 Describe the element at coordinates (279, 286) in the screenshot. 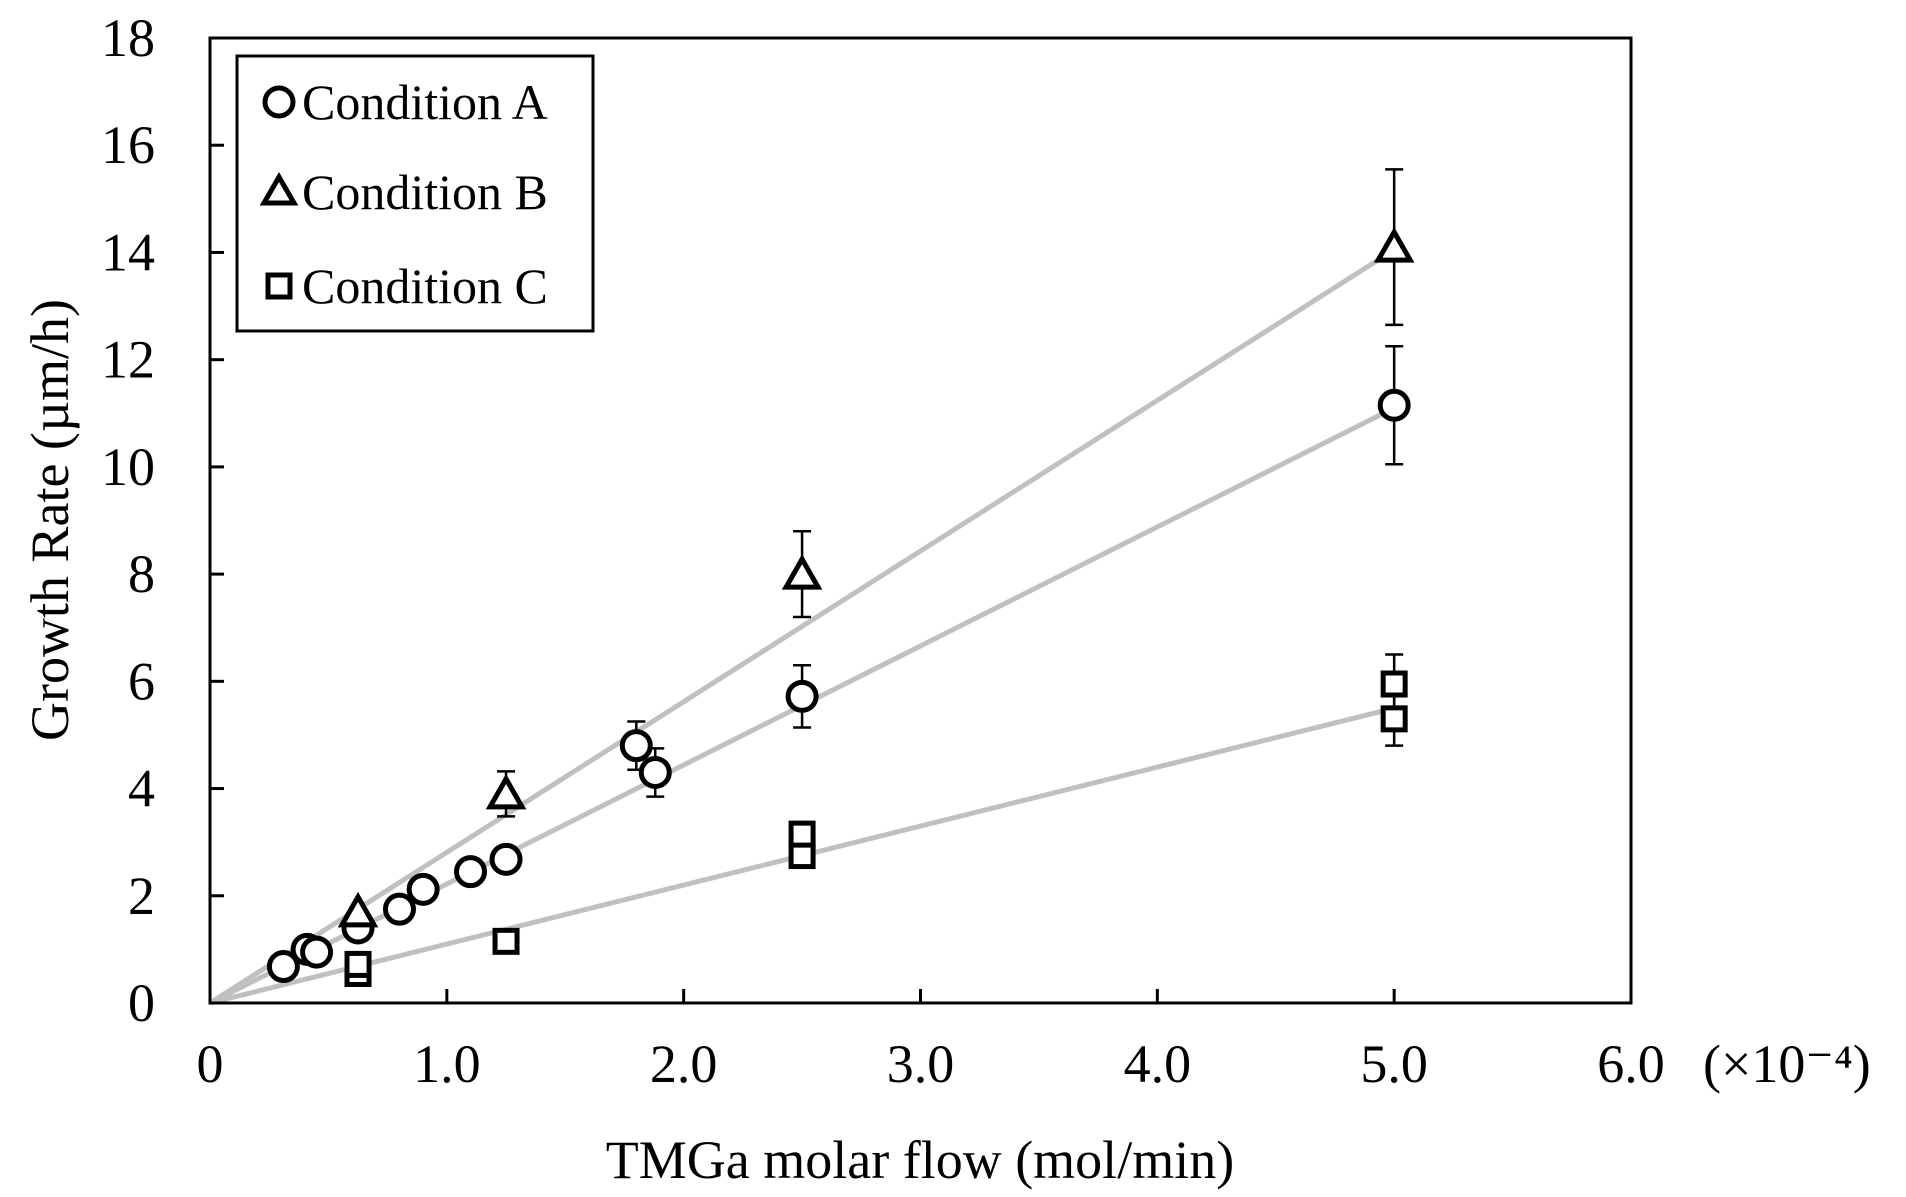

I see `legend-square-icon` at that location.